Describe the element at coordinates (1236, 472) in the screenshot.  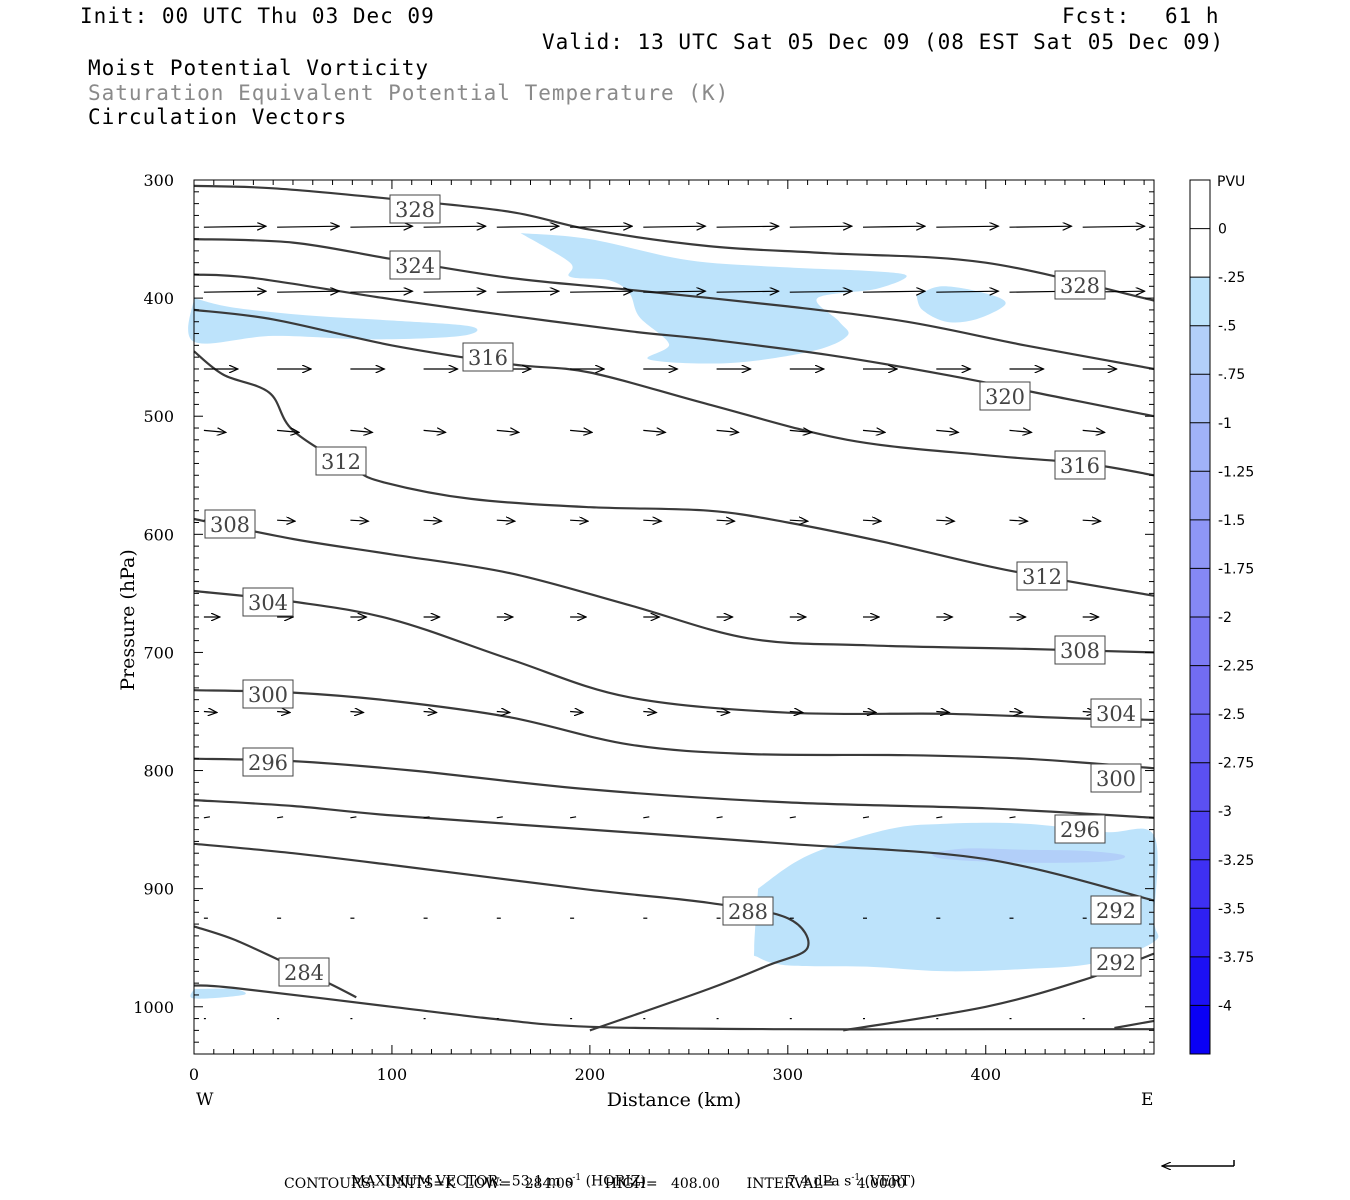
I see `colorbar-label: -1.25` at that location.